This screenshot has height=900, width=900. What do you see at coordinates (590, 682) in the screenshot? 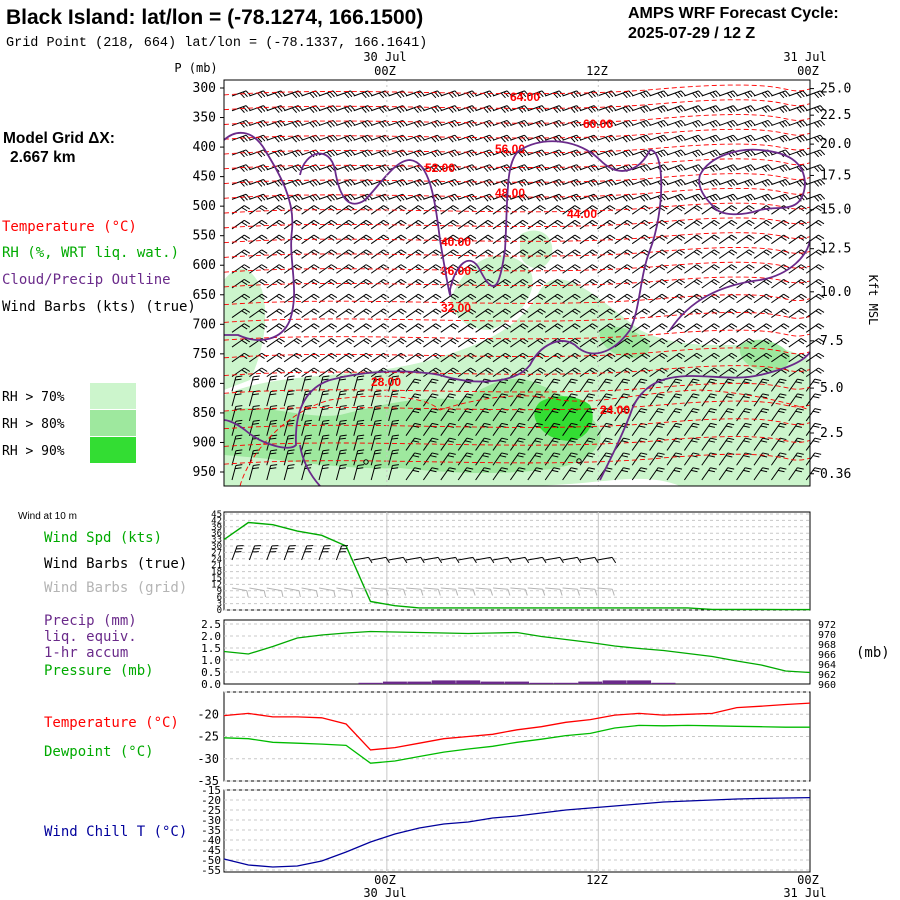
I see `precip-bar` at bounding box center [590, 682].